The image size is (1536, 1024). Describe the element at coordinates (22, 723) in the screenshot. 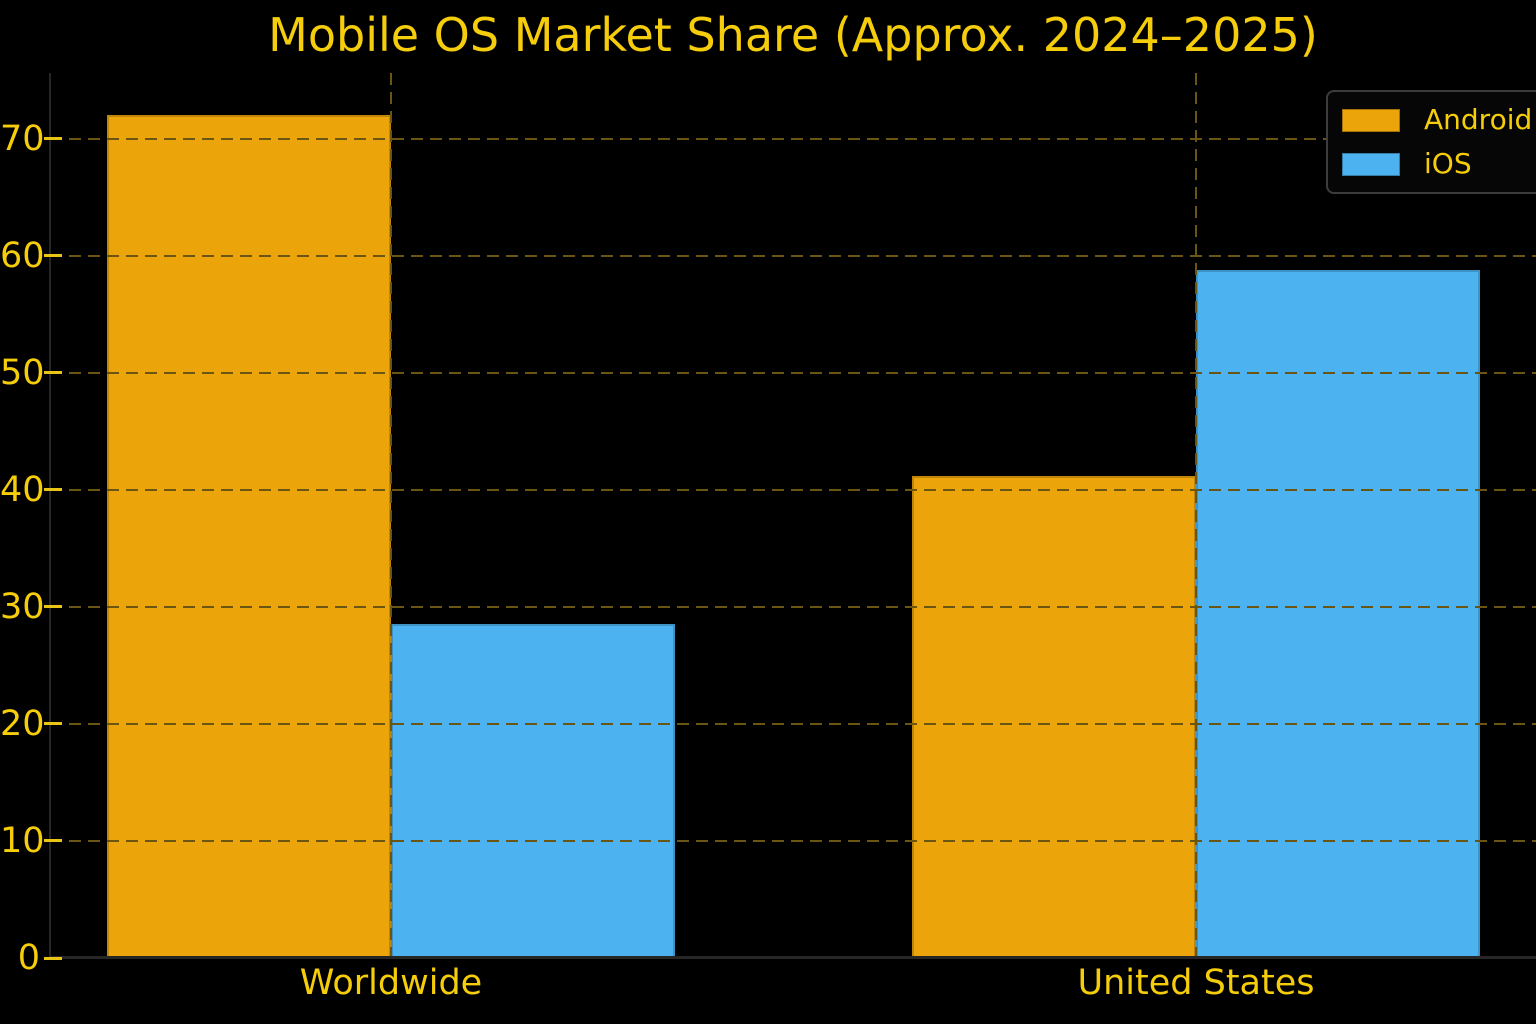

I see `y-tick-label-20: 20` at that location.